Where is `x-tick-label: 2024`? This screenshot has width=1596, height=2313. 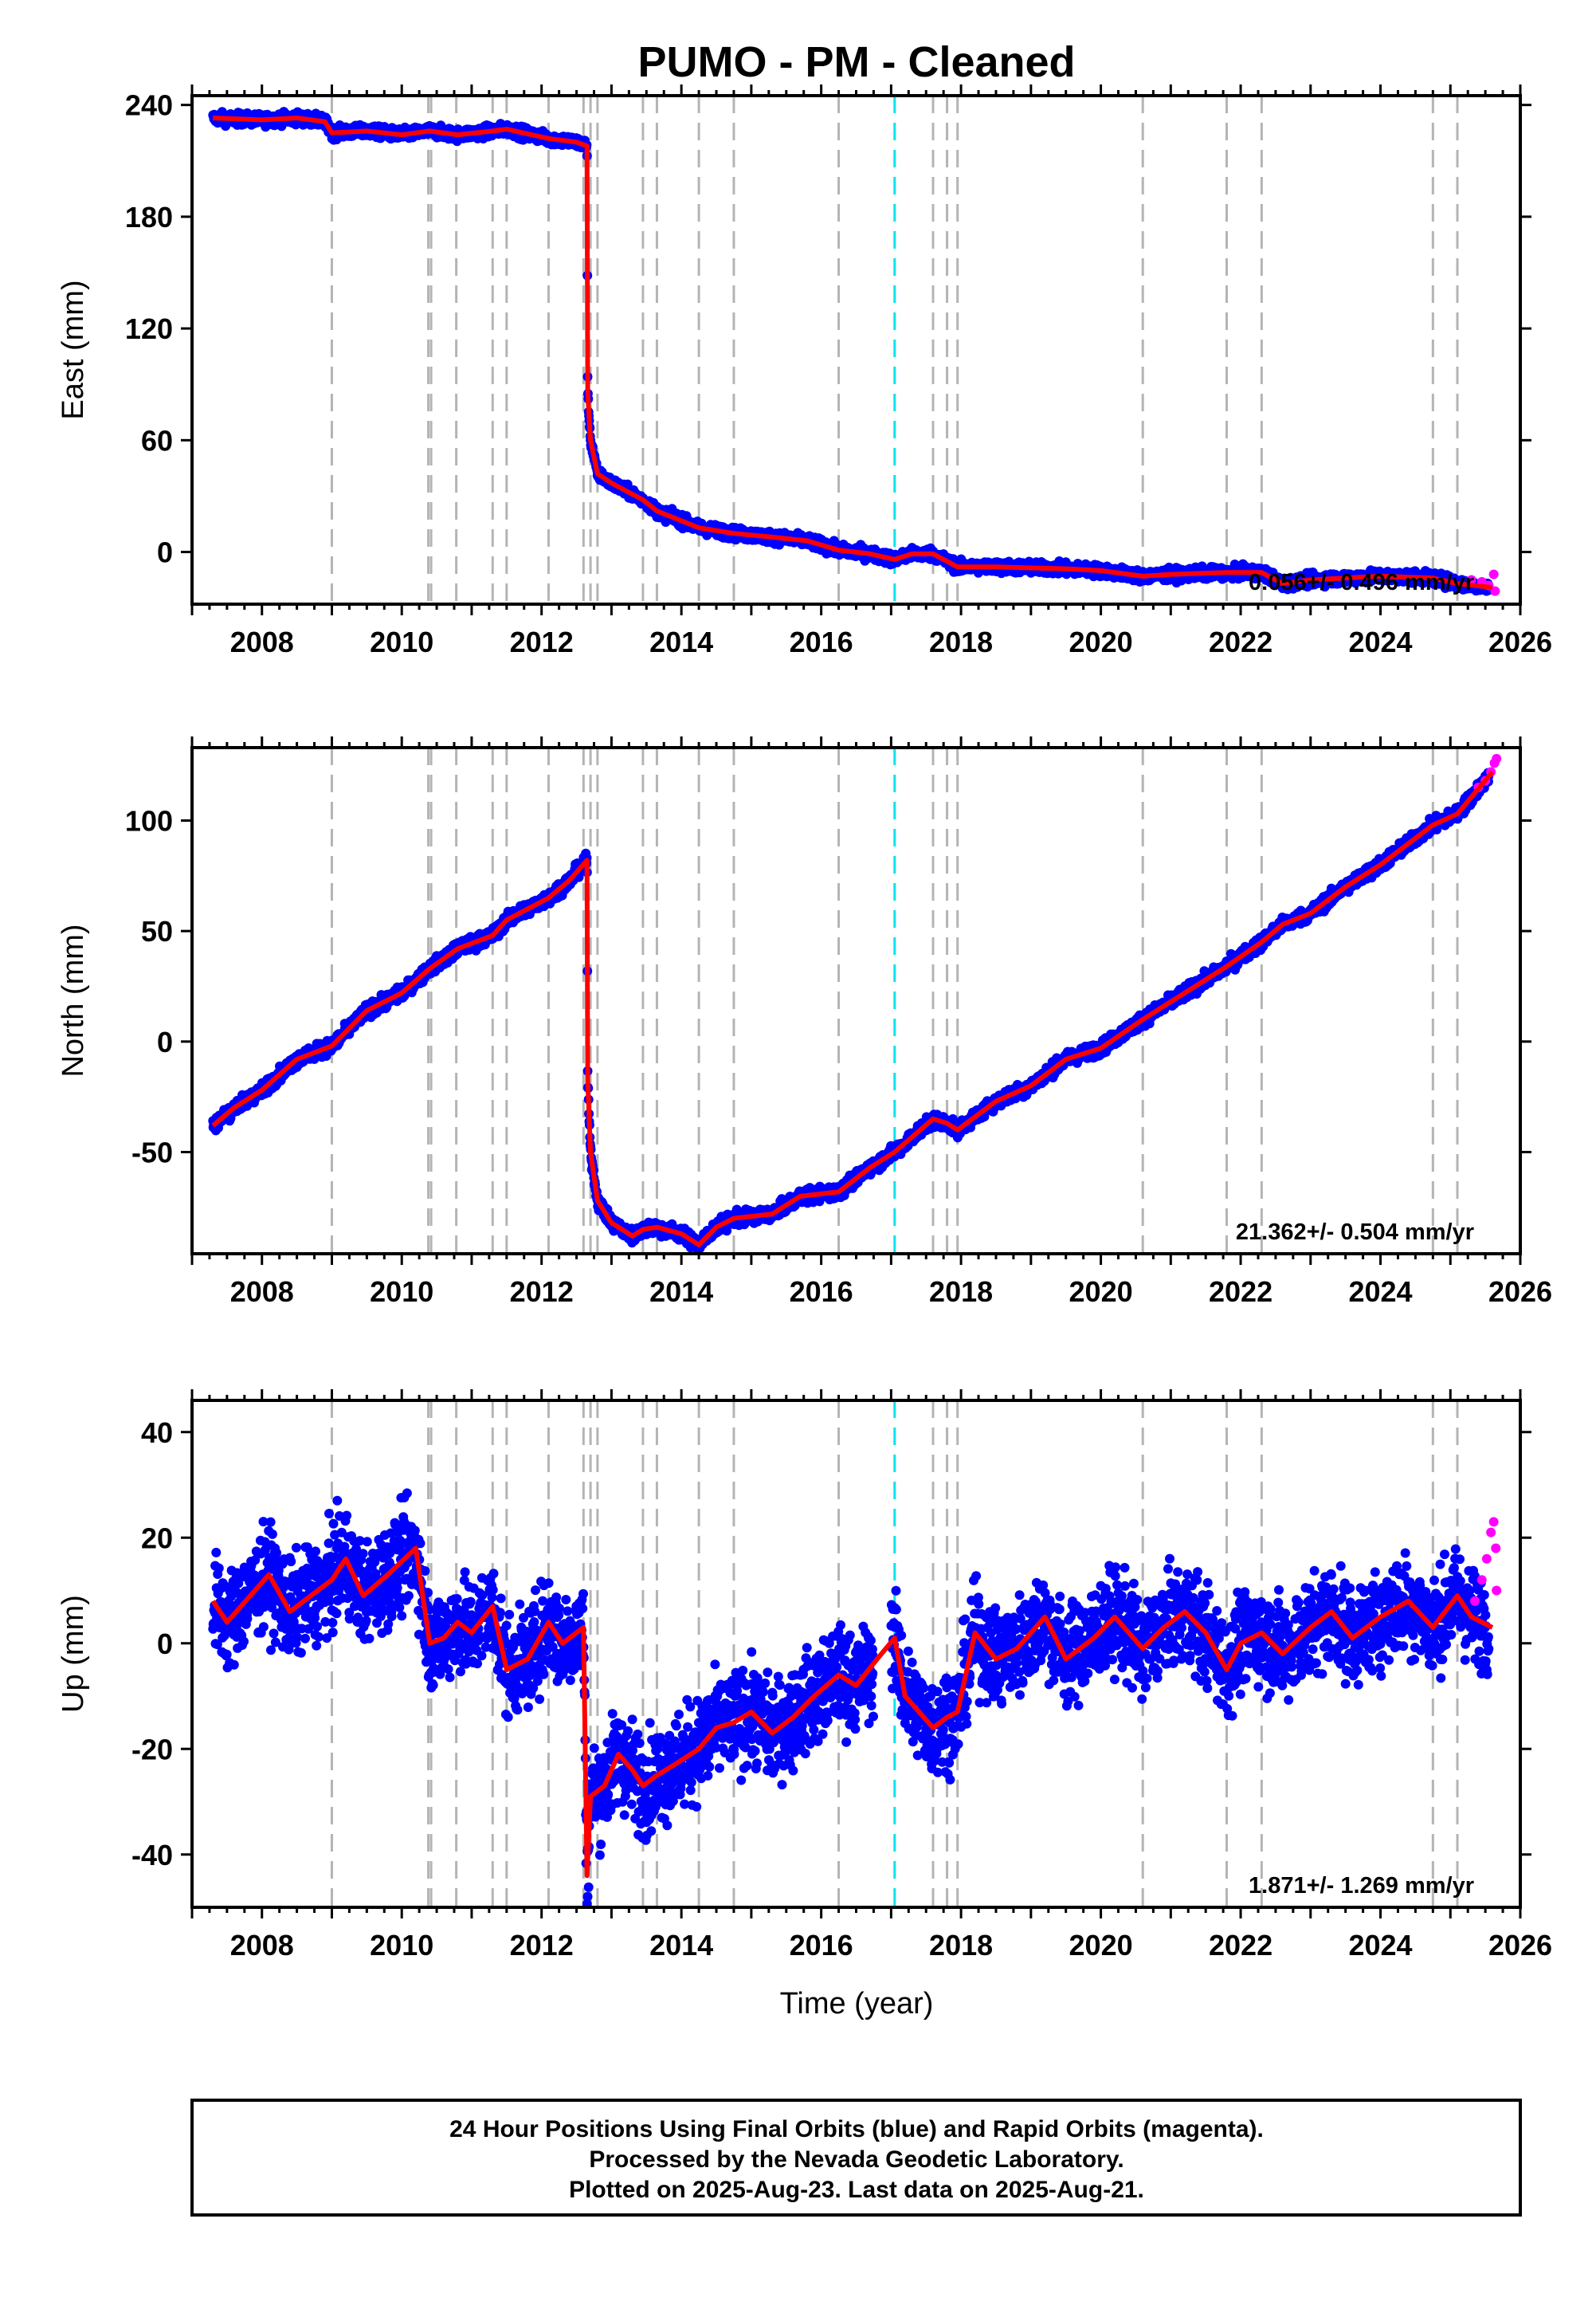
x-tick-label: 2024 is located at coordinates (1380, 642).